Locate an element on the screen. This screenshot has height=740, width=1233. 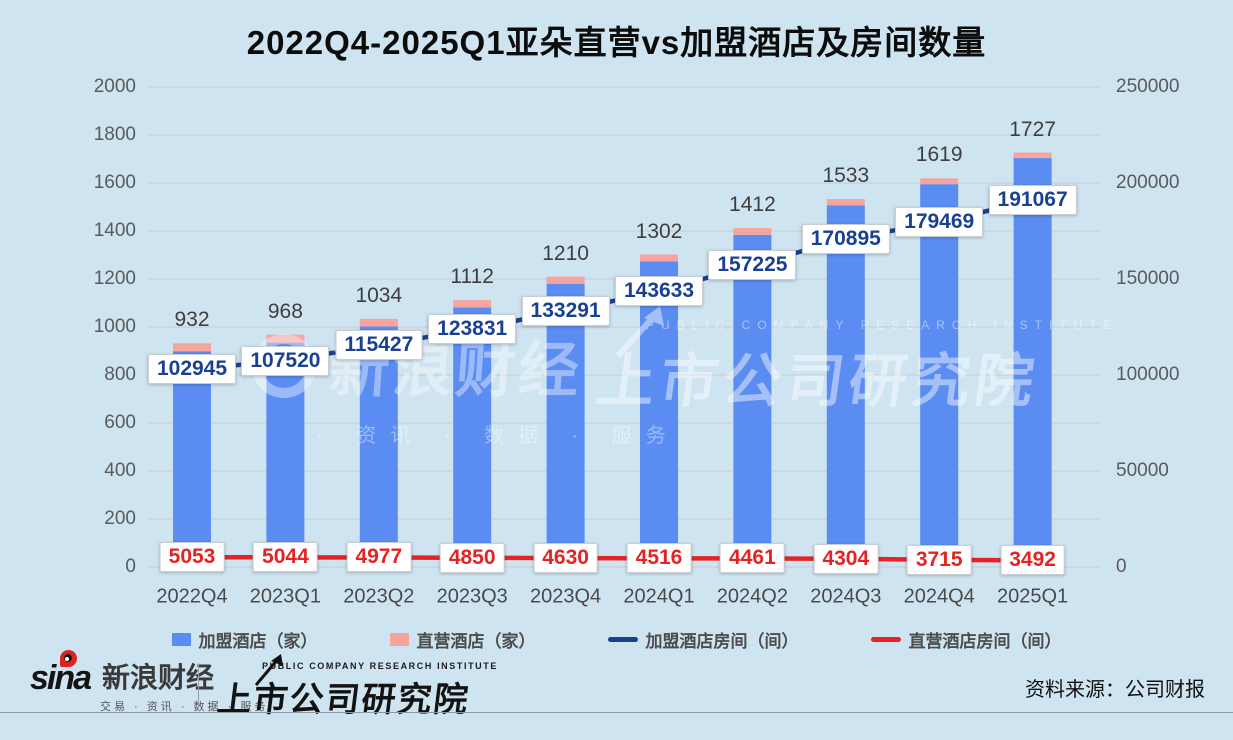
legend-label: 直营酒店（家） is located at coordinates (476, 641).